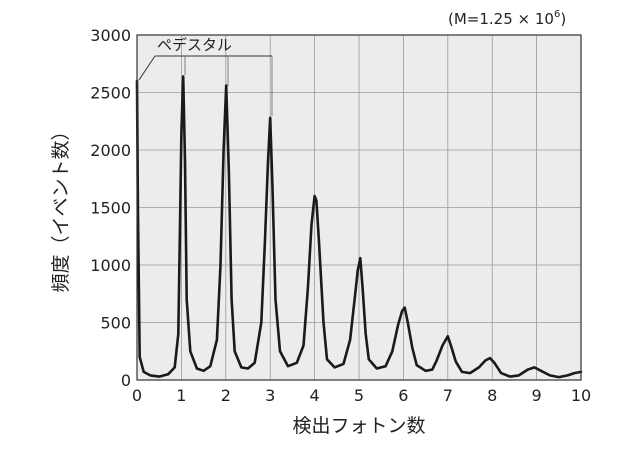 This screenshot has height=464, width=634. Describe the element at coordinates (137, 395) in the screenshot. I see `x-tick-label: 0` at that location.